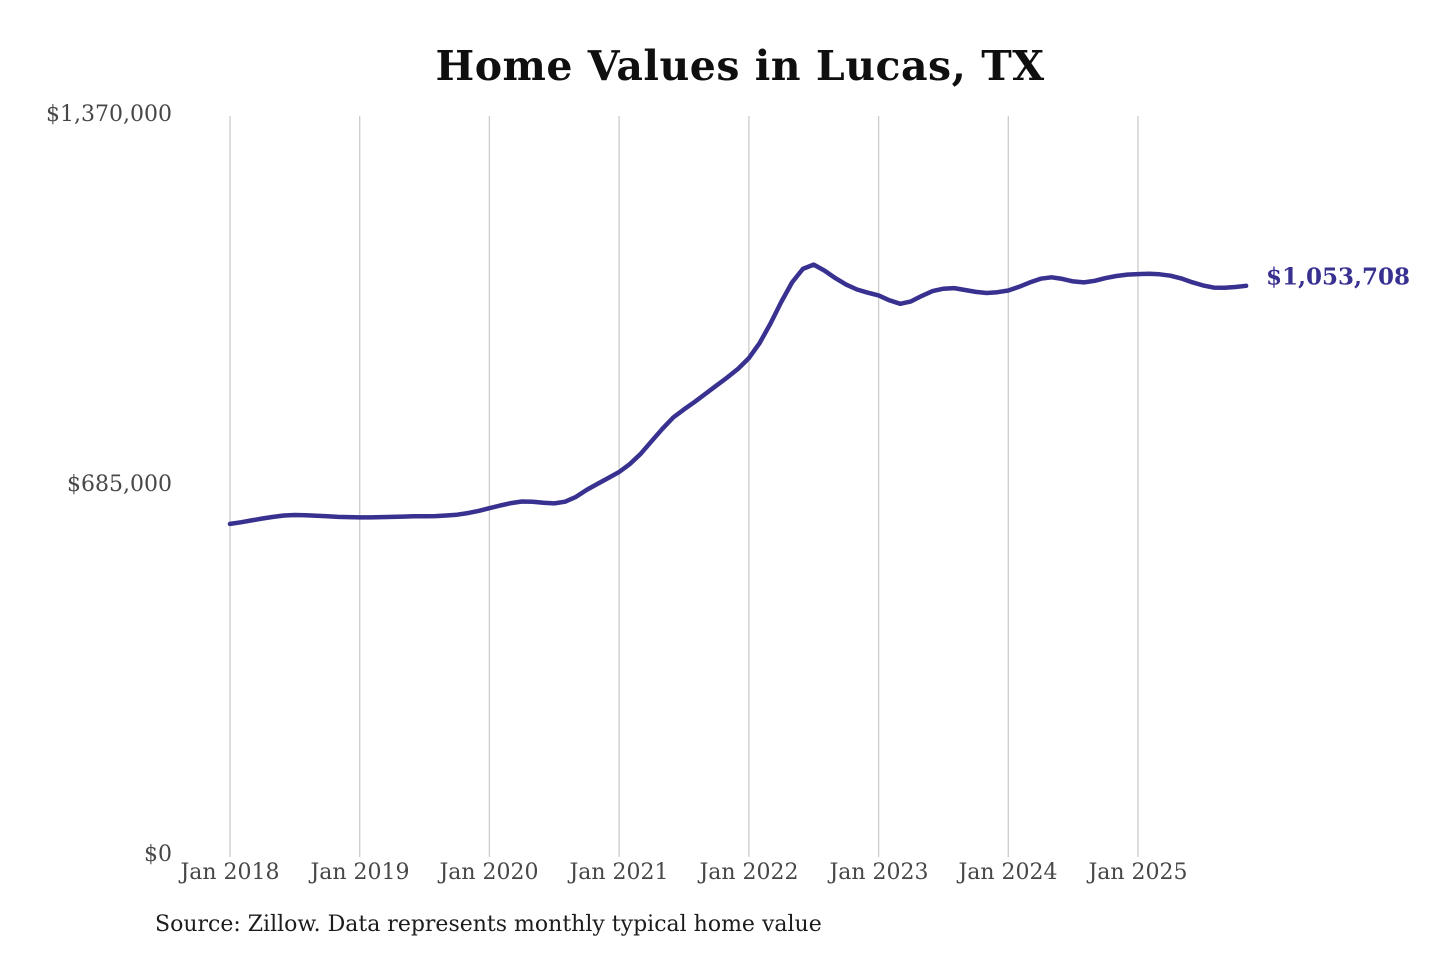  Describe the element at coordinates (1138, 872) in the screenshot. I see `x-tick-label: Jan 2025` at that location.